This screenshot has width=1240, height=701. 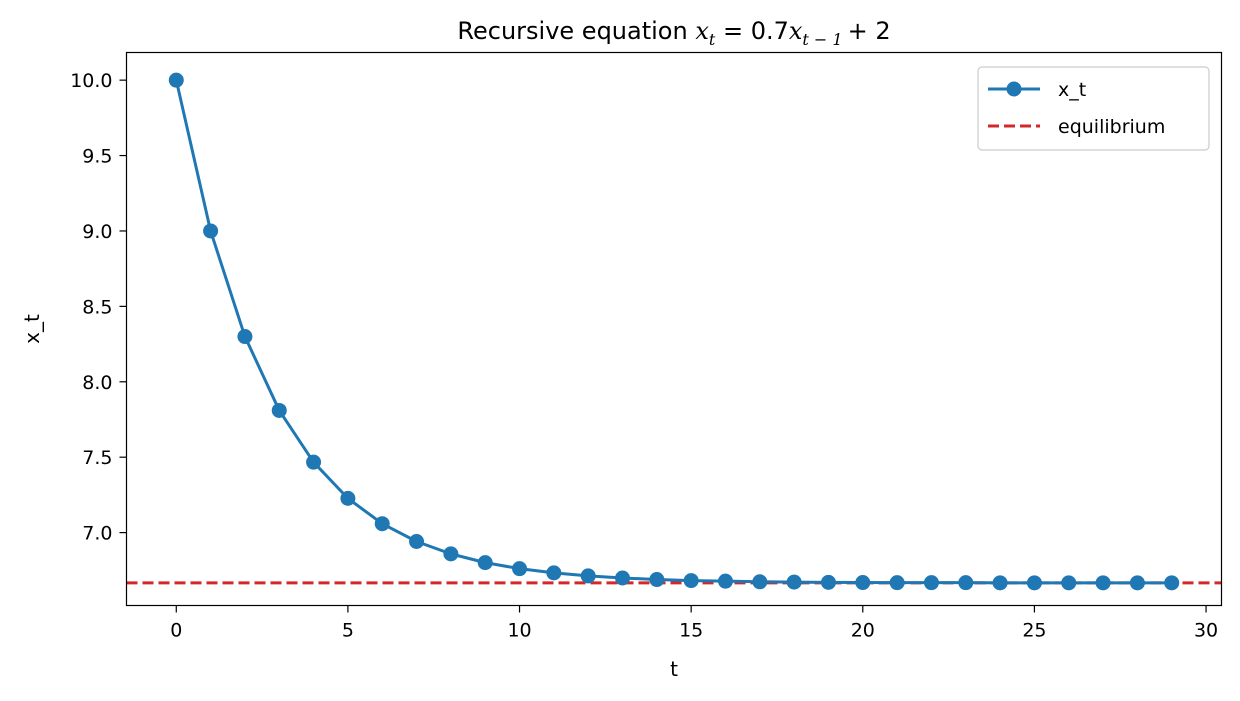 I want to click on legend-marker-x_t, so click(x=1014, y=89).